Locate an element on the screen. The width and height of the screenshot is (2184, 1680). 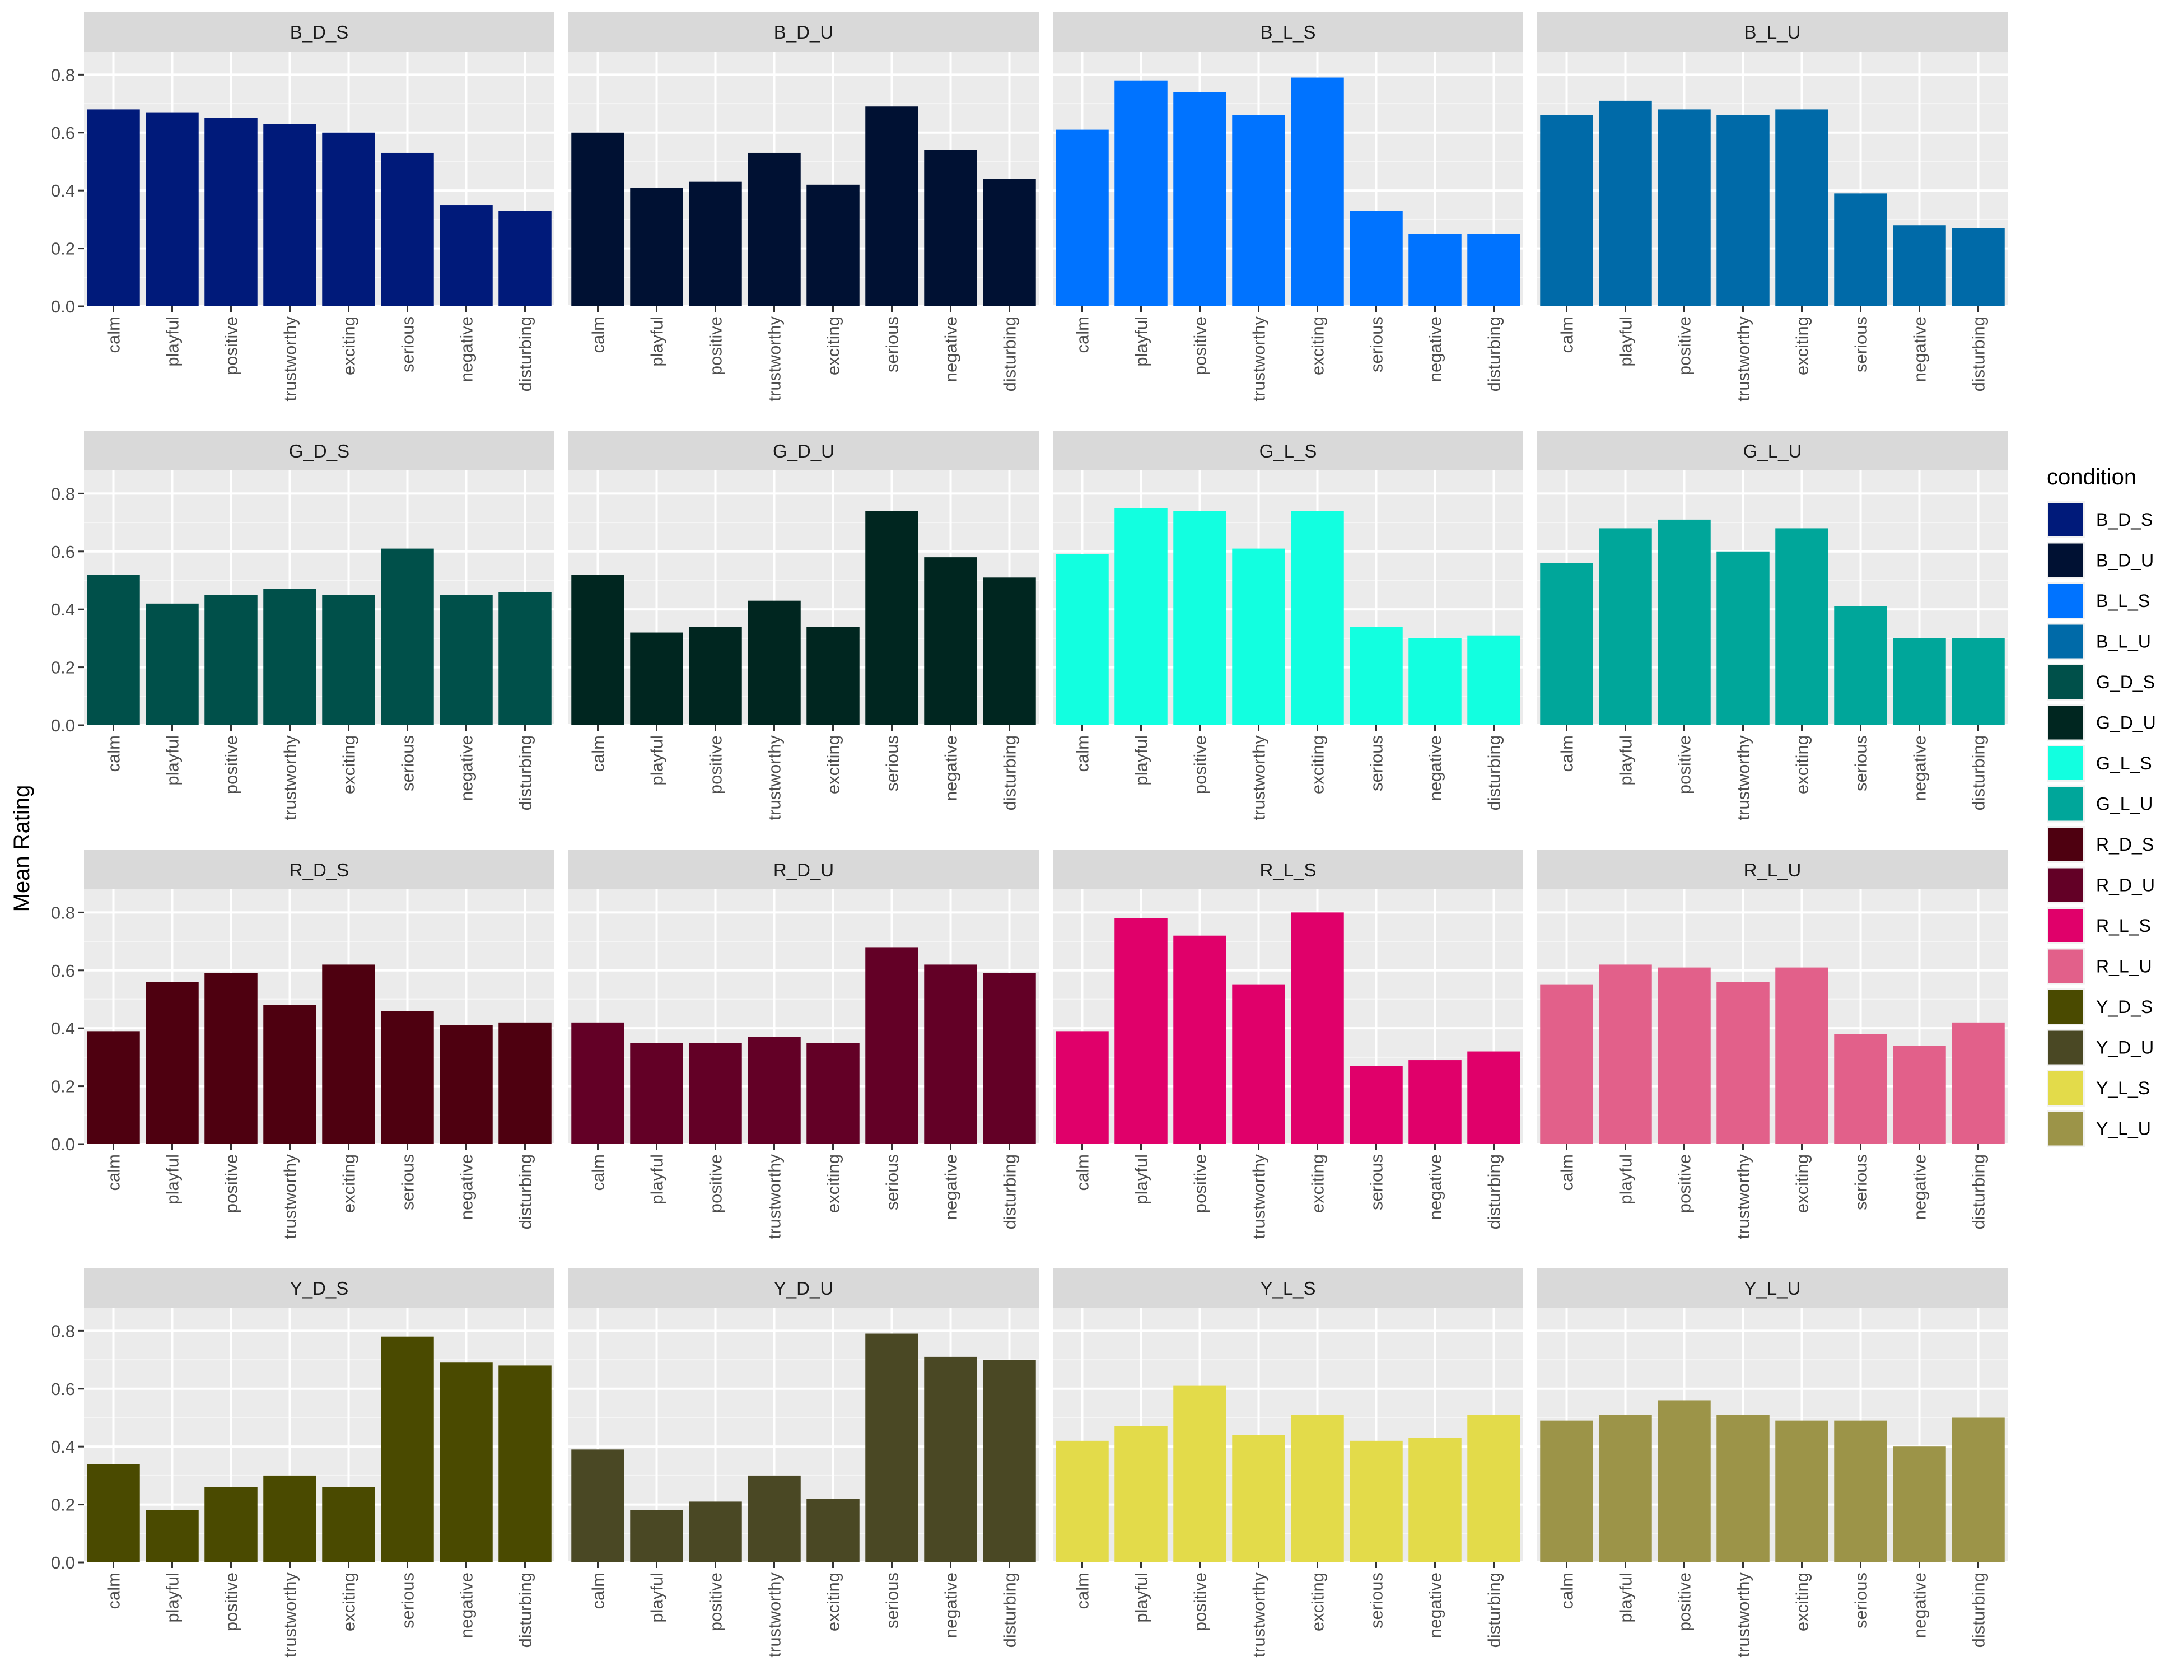
facet-strip-label: R_L_U is located at coordinates (1773, 870).